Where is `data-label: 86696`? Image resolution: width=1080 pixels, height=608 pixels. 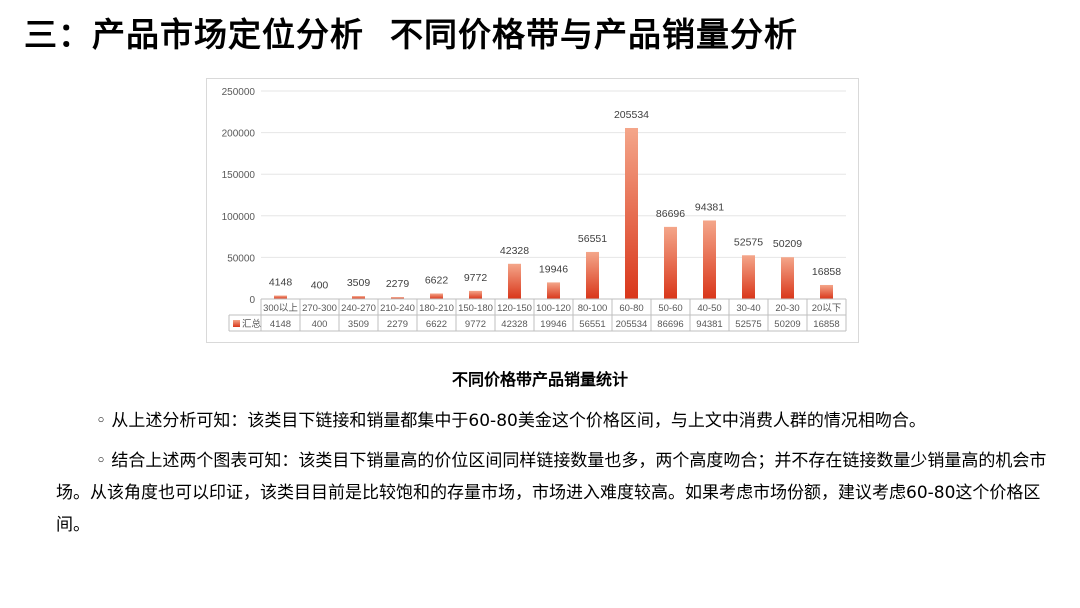
data-label: 86696 is located at coordinates (670, 214).